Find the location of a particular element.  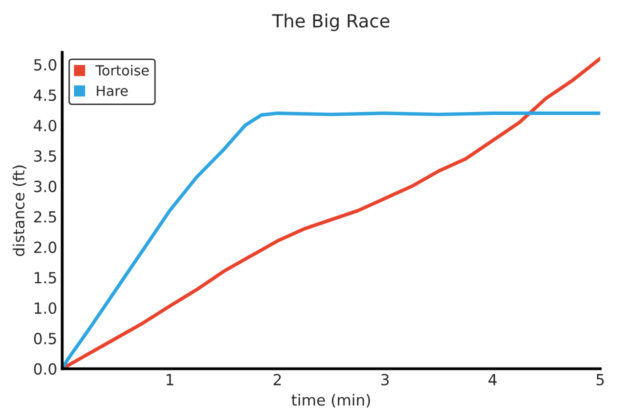

y-tick-label: 3.5 is located at coordinates (45, 156).